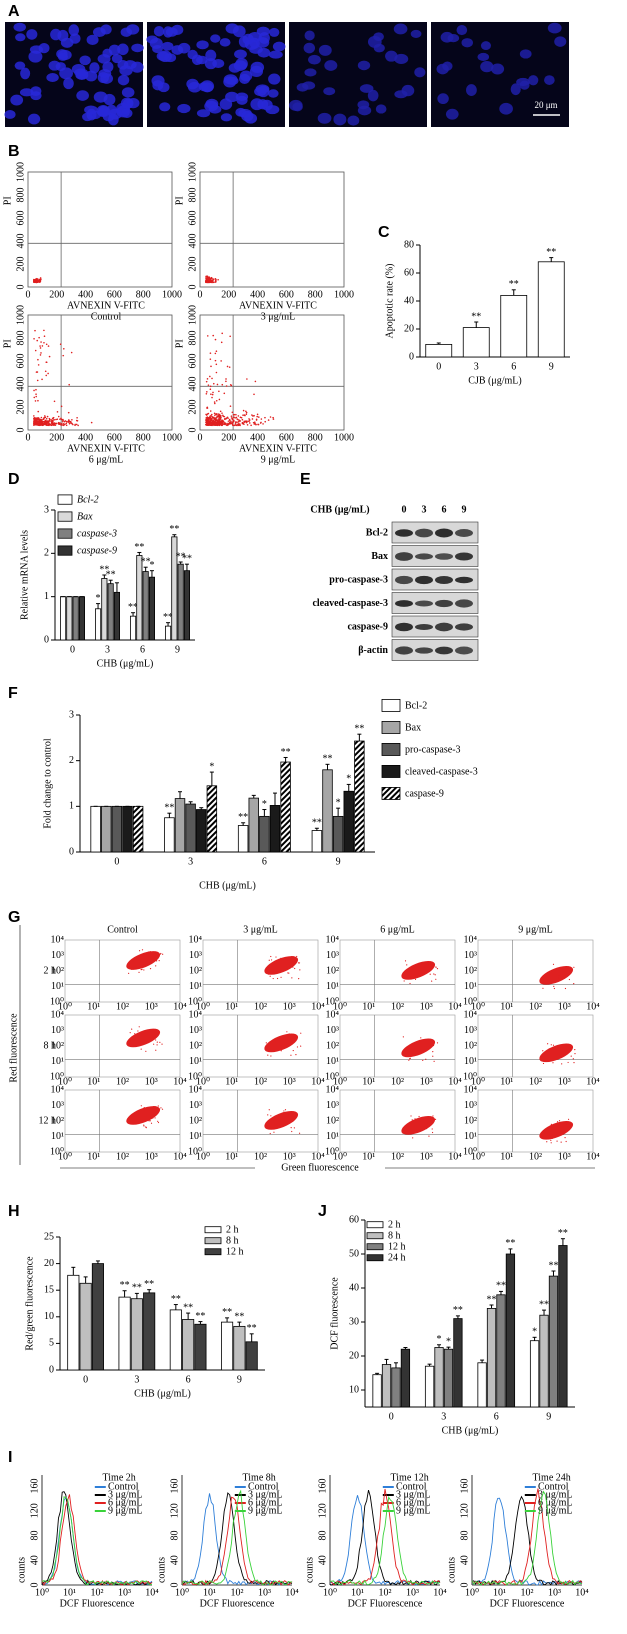 This screenshot has height=1634, width=627. Describe the element at coordinates (470, 970) in the screenshot. I see `y-tick-label: 10²` at that location.